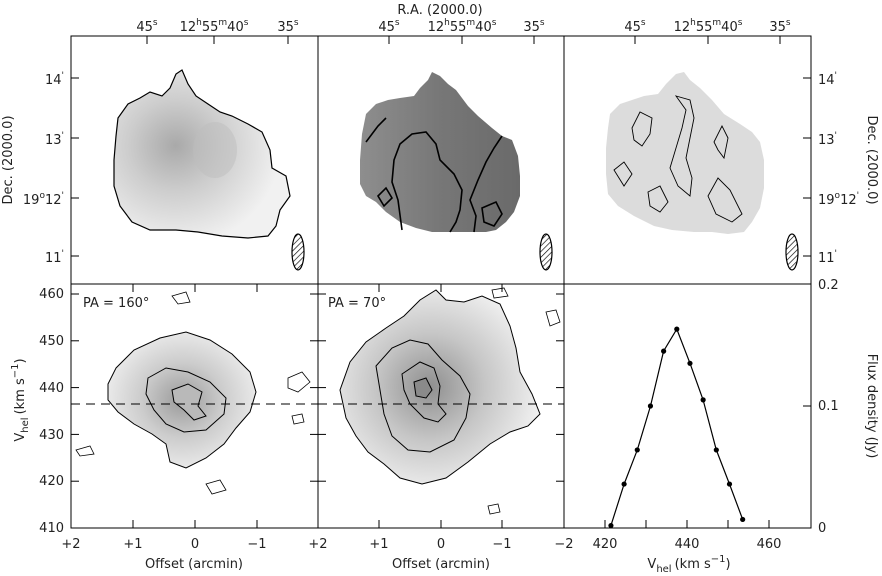  Describe the element at coordinates (51, 388) in the screenshot. I see `vel-tick-440: 440` at that location.